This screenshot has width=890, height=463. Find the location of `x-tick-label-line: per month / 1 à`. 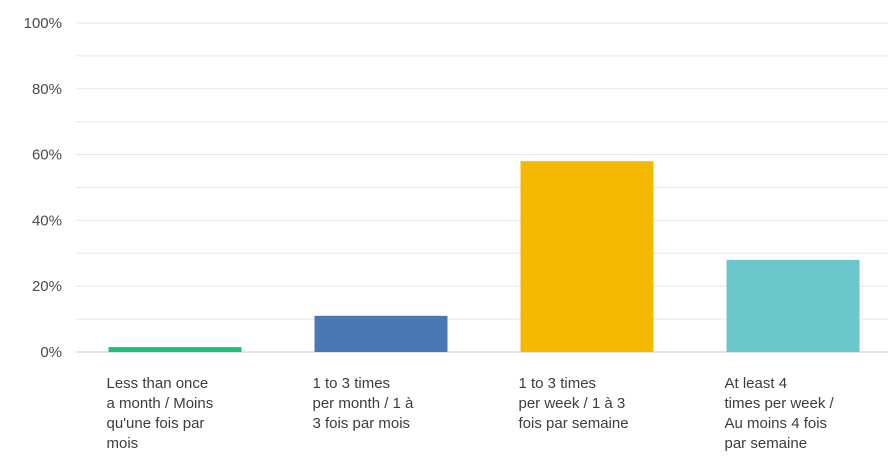

x-tick-label-line: per month / 1 à is located at coordinates (363, 403).